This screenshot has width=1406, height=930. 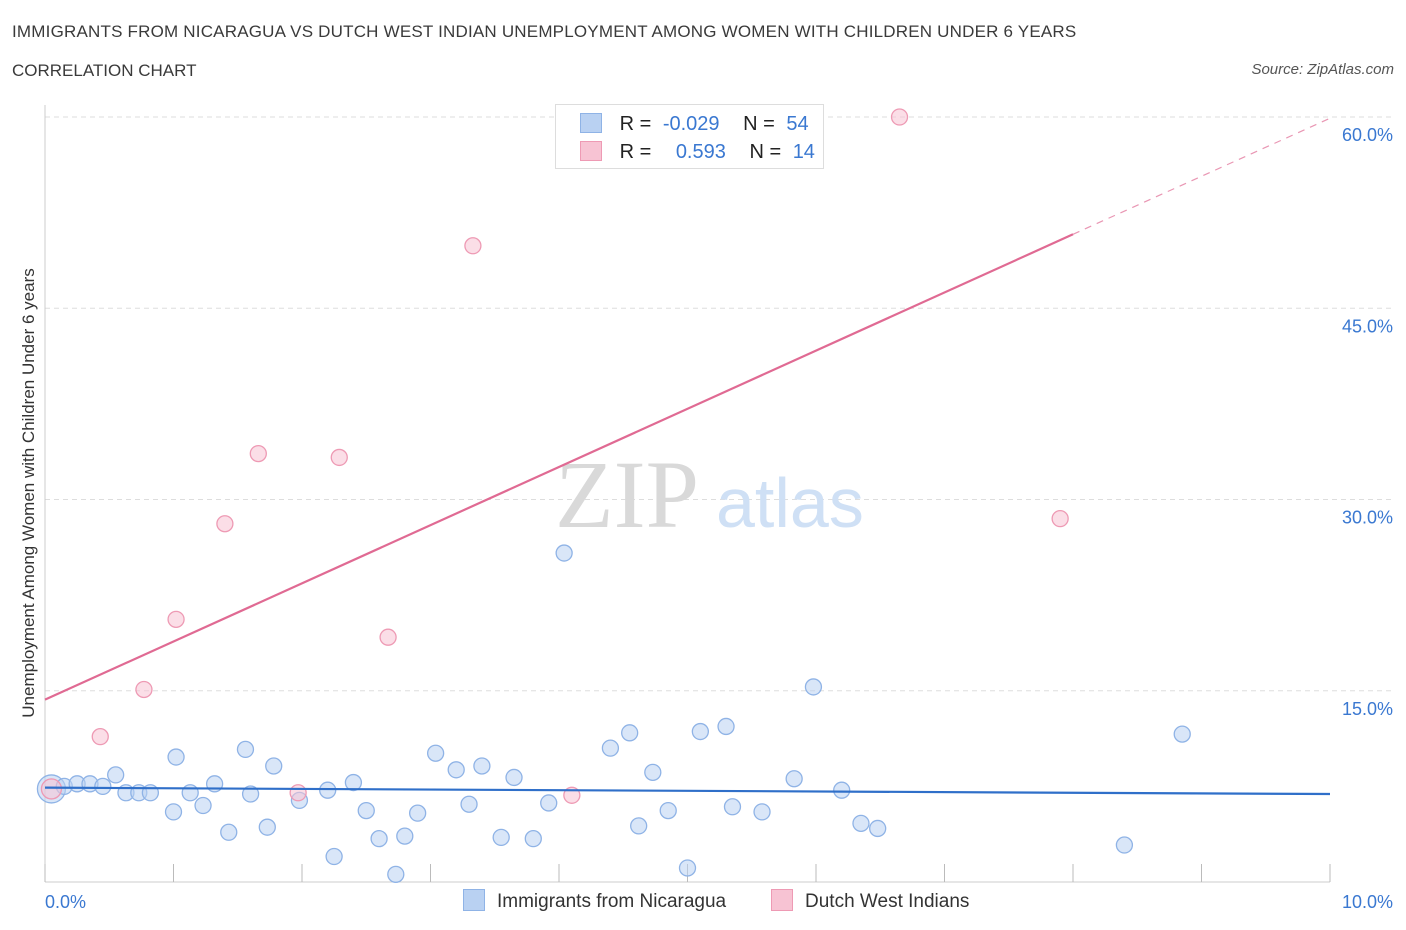 I want to click on x-tick-label: 10.0%, so click(x=1367, y=902).